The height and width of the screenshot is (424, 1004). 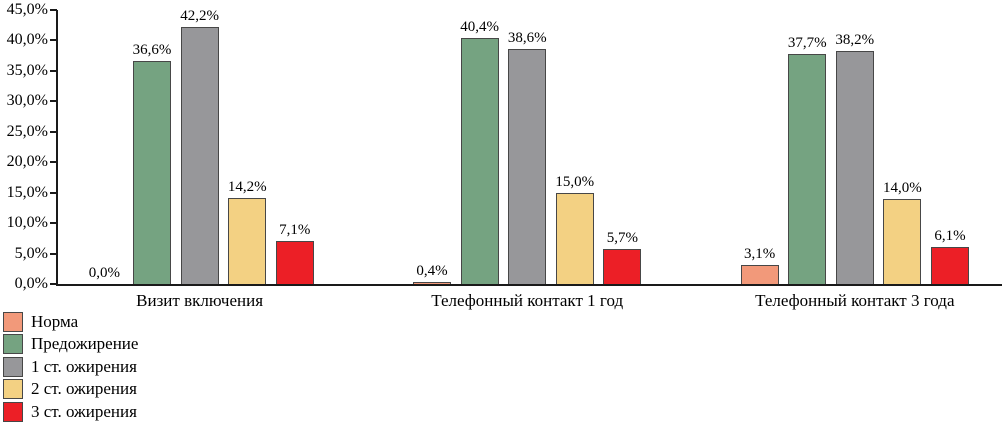 What do you see at coordinates (759, 254) in the screenshot?
I see `bar-value-label: 3,1%` at bounding box center [759, 254].